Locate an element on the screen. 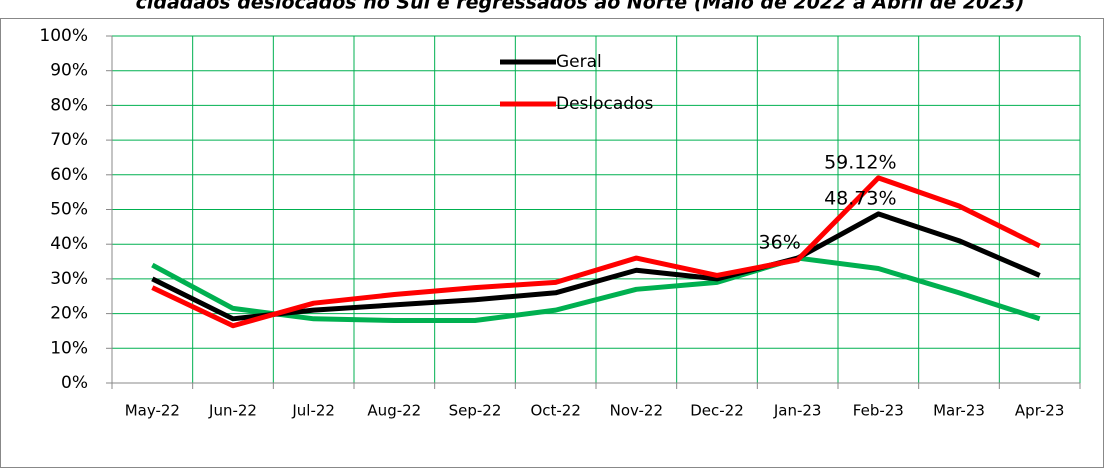  legend-label: Geral is located at coordinates (579, 62).